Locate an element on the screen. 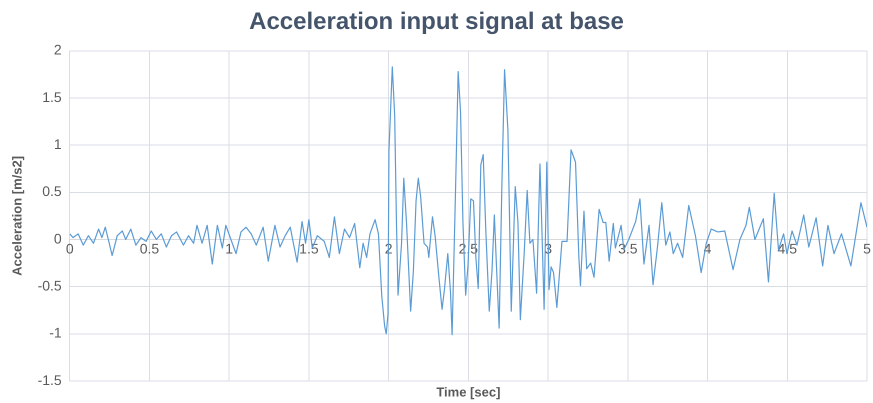 This screenshot has width=873, height=403. x-tick-label: 0.5 is located at coordinates (150, 248).